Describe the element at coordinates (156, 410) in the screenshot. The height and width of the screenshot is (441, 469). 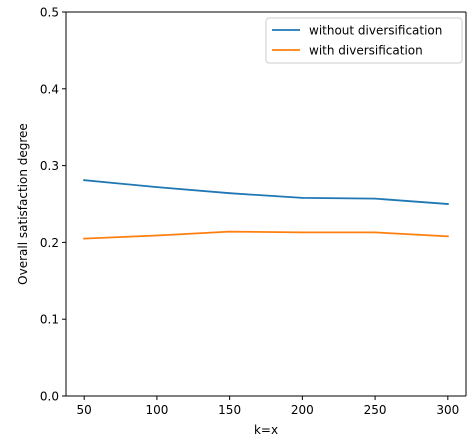
I see `x-tick-label-100: 100` at that location.